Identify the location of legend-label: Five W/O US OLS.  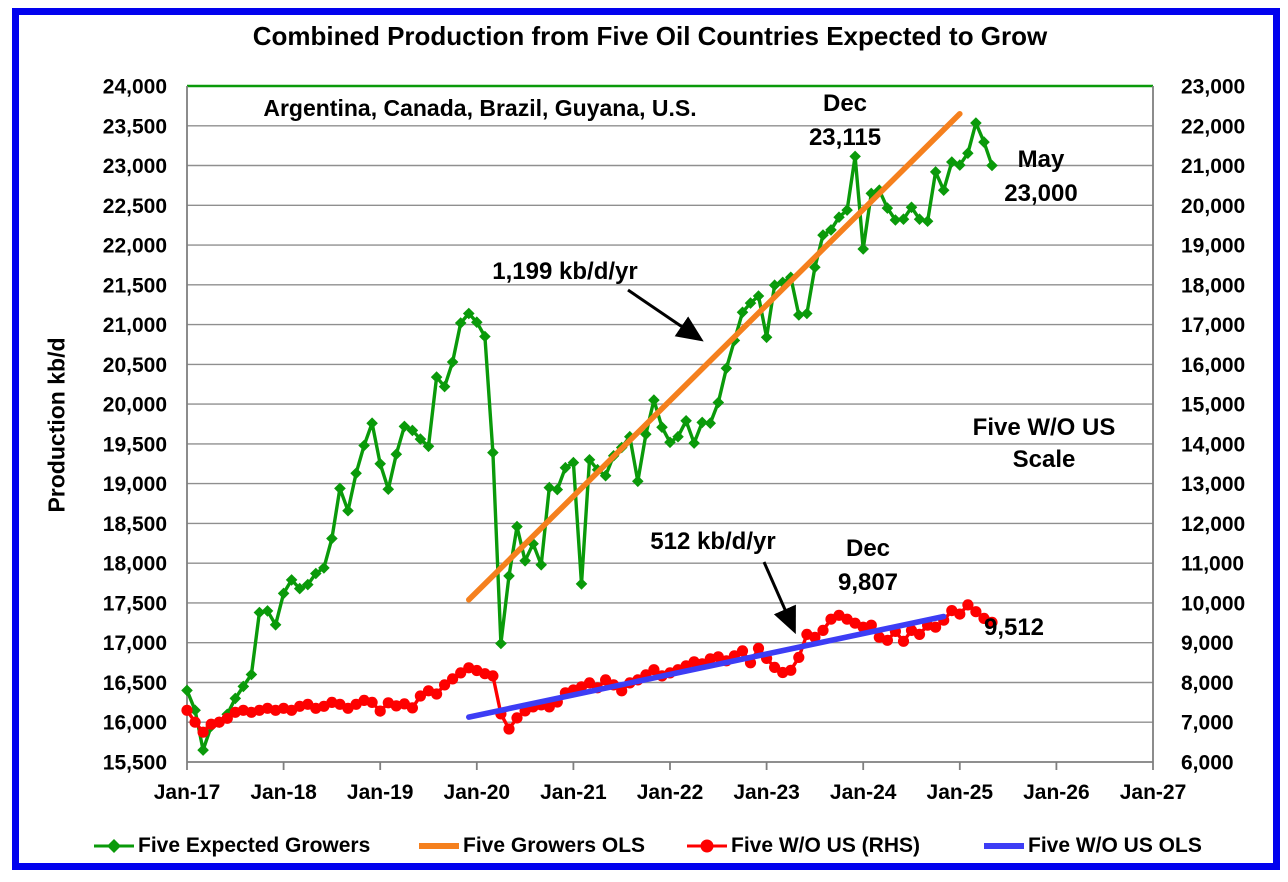
(1115, 845).